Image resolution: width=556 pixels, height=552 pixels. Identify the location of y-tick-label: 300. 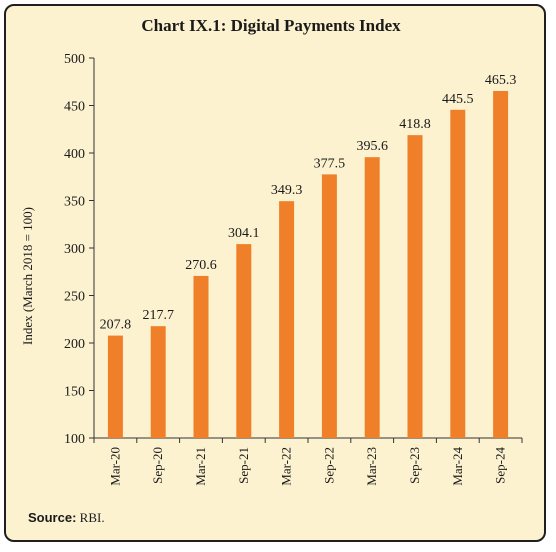
(74, 249).